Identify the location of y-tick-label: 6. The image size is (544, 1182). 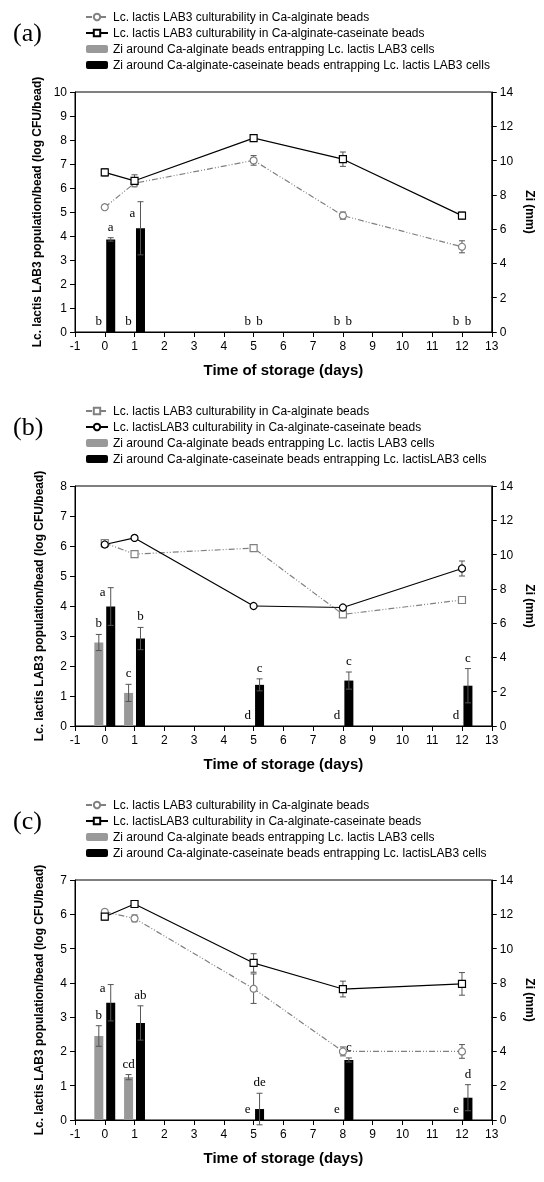
(64, 188).